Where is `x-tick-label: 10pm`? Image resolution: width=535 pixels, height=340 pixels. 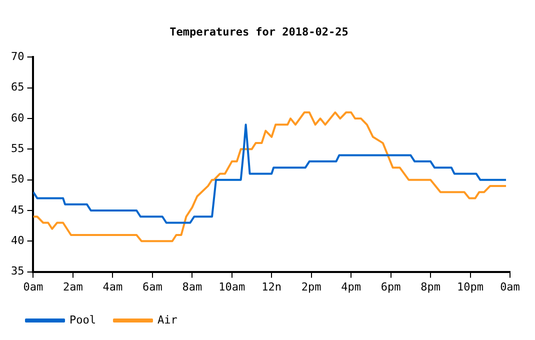 x-tick-label: 10pm is located at coordinates (470, 287).